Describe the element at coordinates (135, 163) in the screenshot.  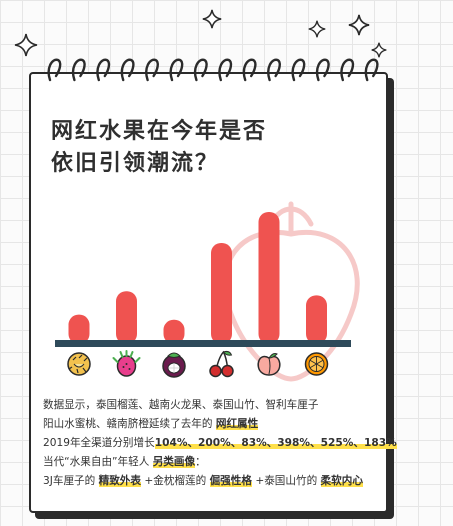
I see `title-line-2: 依旧引领潮流？` at that location.